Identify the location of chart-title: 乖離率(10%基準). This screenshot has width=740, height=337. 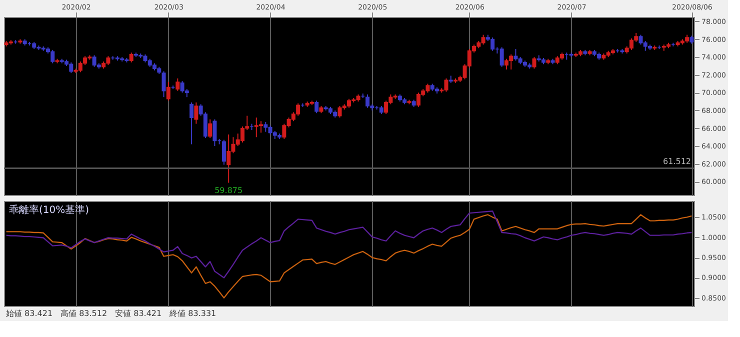
(49, 210).